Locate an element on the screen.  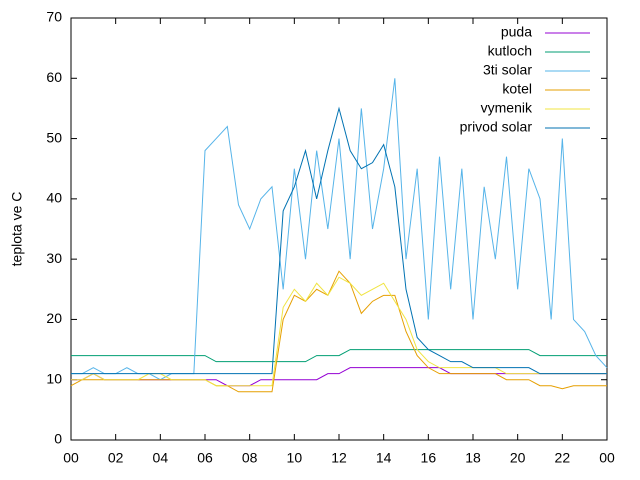
legend-label: kotel is located at coordinates (517, 89).